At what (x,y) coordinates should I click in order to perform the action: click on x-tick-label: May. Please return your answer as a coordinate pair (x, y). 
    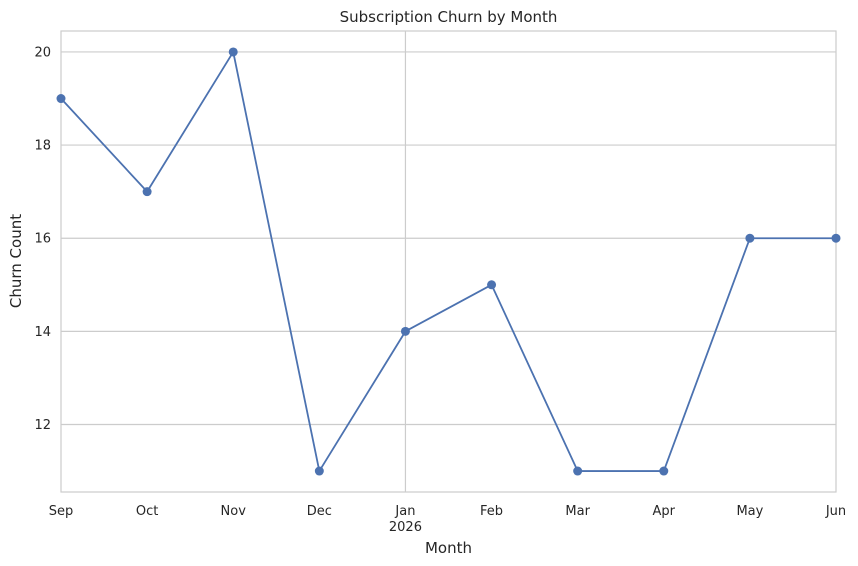
    Looking at the image, I should click on (749, 511).